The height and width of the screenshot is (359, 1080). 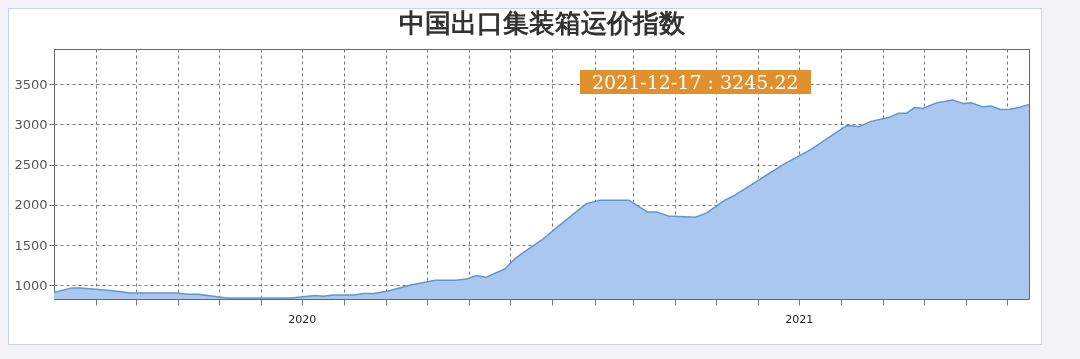 What do you see at coordinates (695, 82) in the screenshot?
I see `annotation: 2021-12-17 : 3245.22` at bounding box center [695, 82].